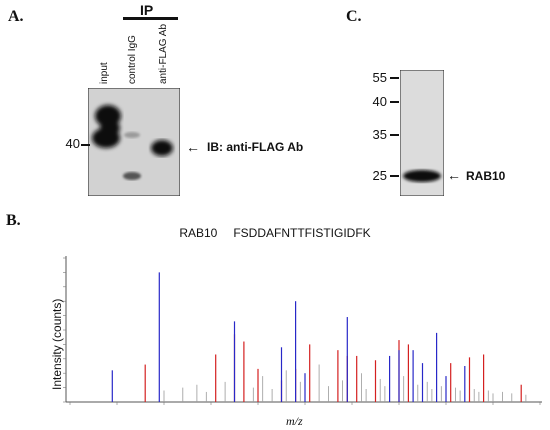  Describe the element at coordinates (302, 233) in the screenshot. I see `peptide-sequence: FSDDAFNTTFISTIGIDFK` at that location.